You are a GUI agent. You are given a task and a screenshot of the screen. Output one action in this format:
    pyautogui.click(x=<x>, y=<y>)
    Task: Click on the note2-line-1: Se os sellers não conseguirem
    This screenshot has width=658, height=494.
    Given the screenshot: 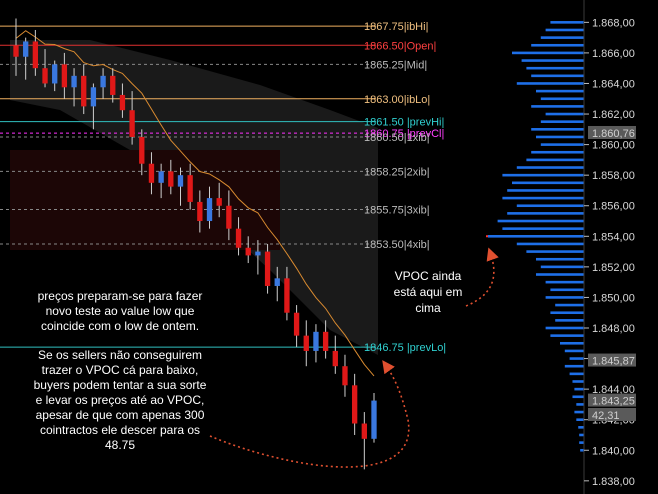 What is the action you would take?
    pyautogui.click(x=120, y=355)
    